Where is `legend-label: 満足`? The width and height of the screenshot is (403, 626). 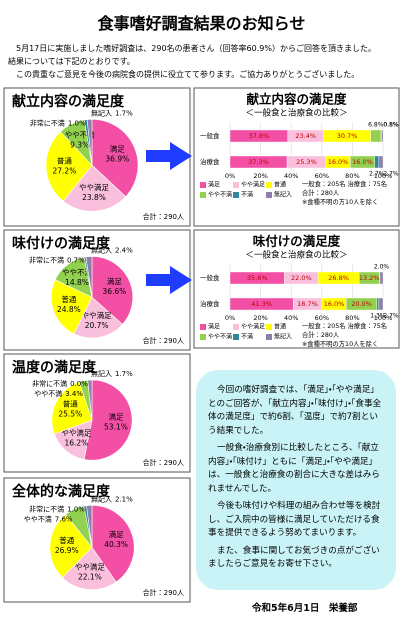 legend-label: 満足 is located at coordinates (214, 185).